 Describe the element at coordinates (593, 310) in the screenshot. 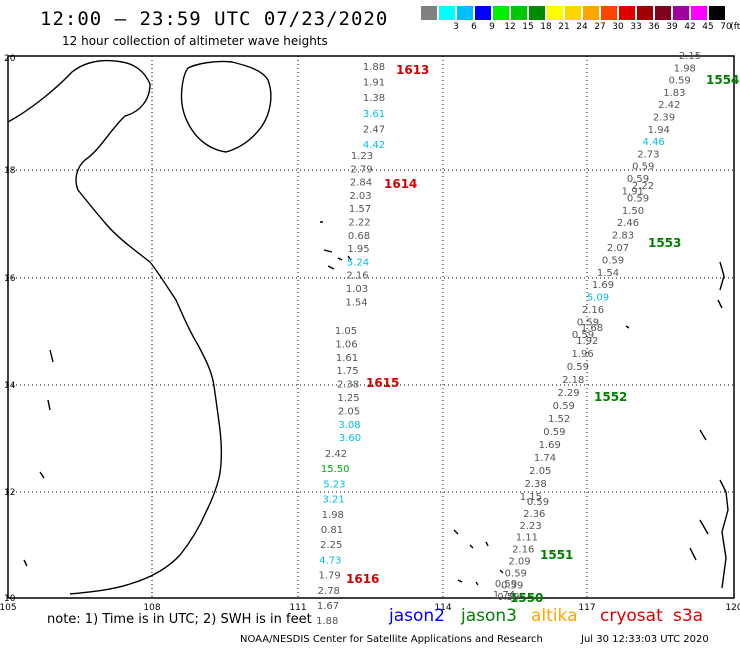

I see `wave-height-value: 2.16` at that location.